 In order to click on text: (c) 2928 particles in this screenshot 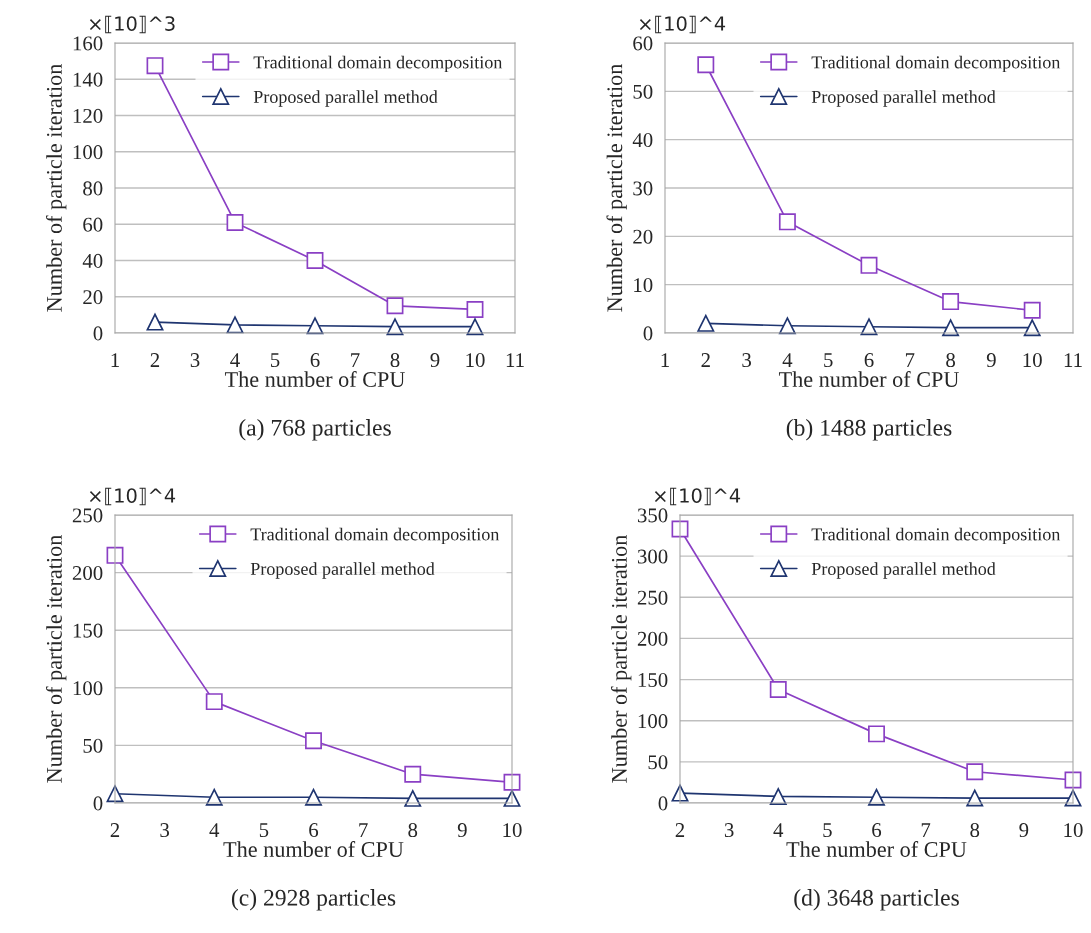, I will do `click(313, 900)`.